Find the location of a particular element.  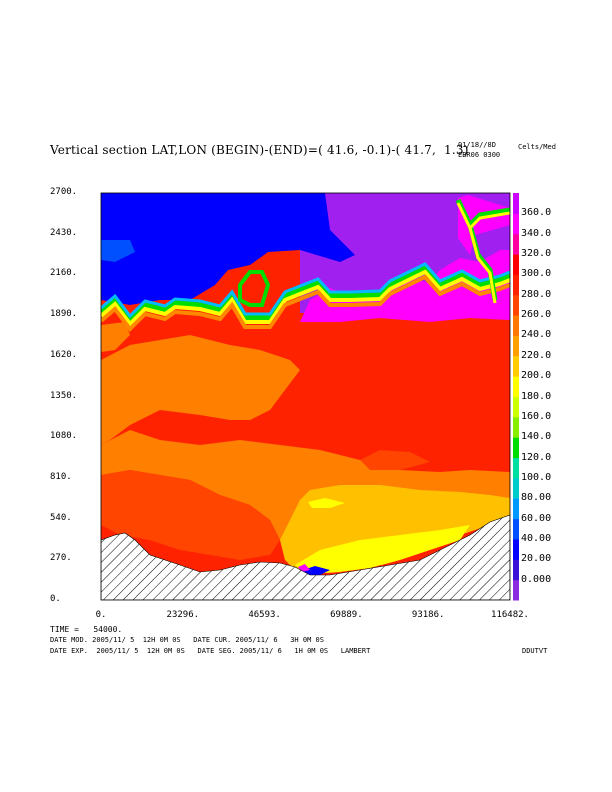

colorbar-level-label: 160.0 is located at coordinates (536, 416).